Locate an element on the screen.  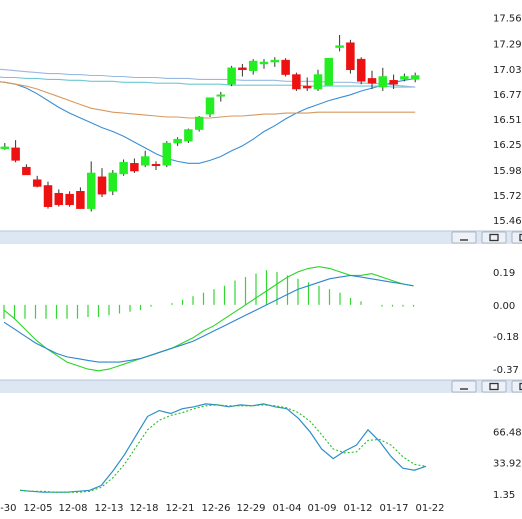
price-tick-label: 15.72 is located at coordinates (507, 196).